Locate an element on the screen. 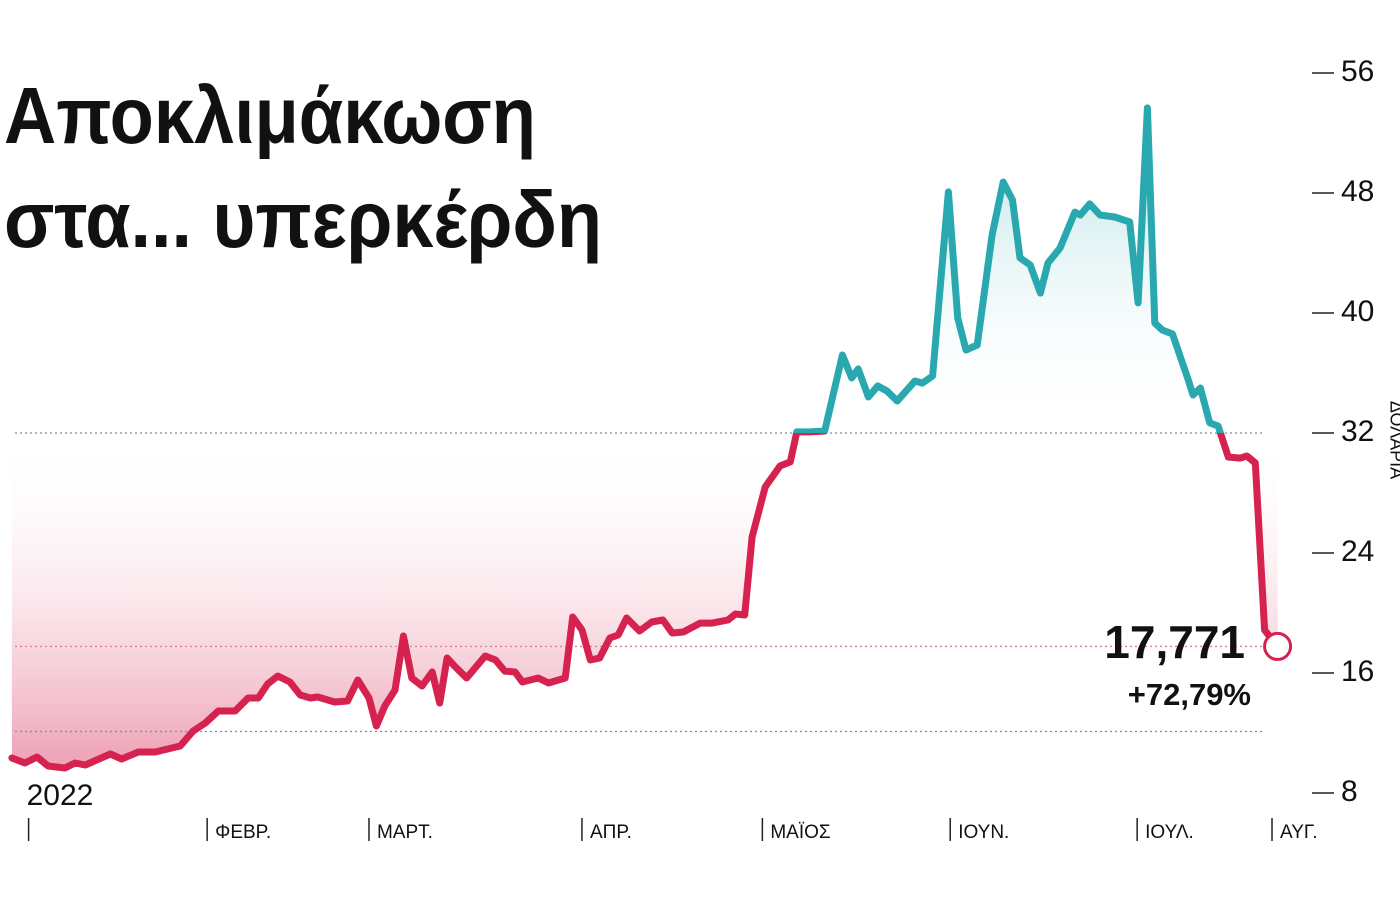 This screenshot has height=900, width=1400. y-tick-label: 40 is located at coordinates (1357, 311).